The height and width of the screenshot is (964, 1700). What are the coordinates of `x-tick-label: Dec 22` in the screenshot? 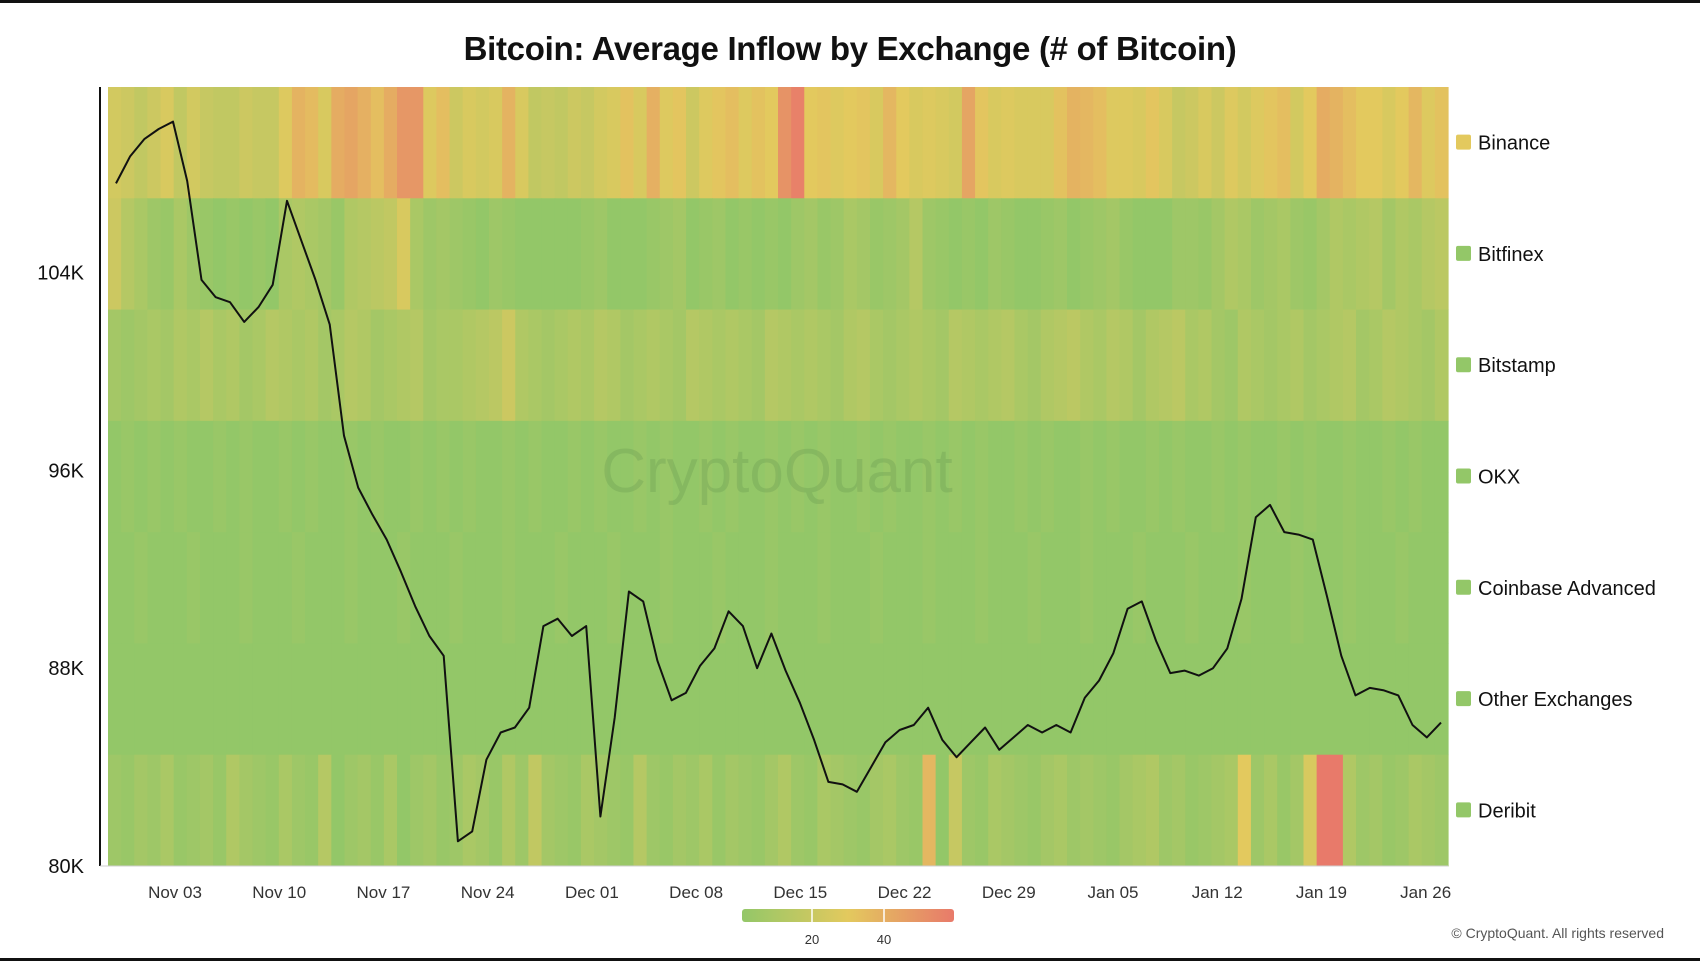 It's located at (905, 892).